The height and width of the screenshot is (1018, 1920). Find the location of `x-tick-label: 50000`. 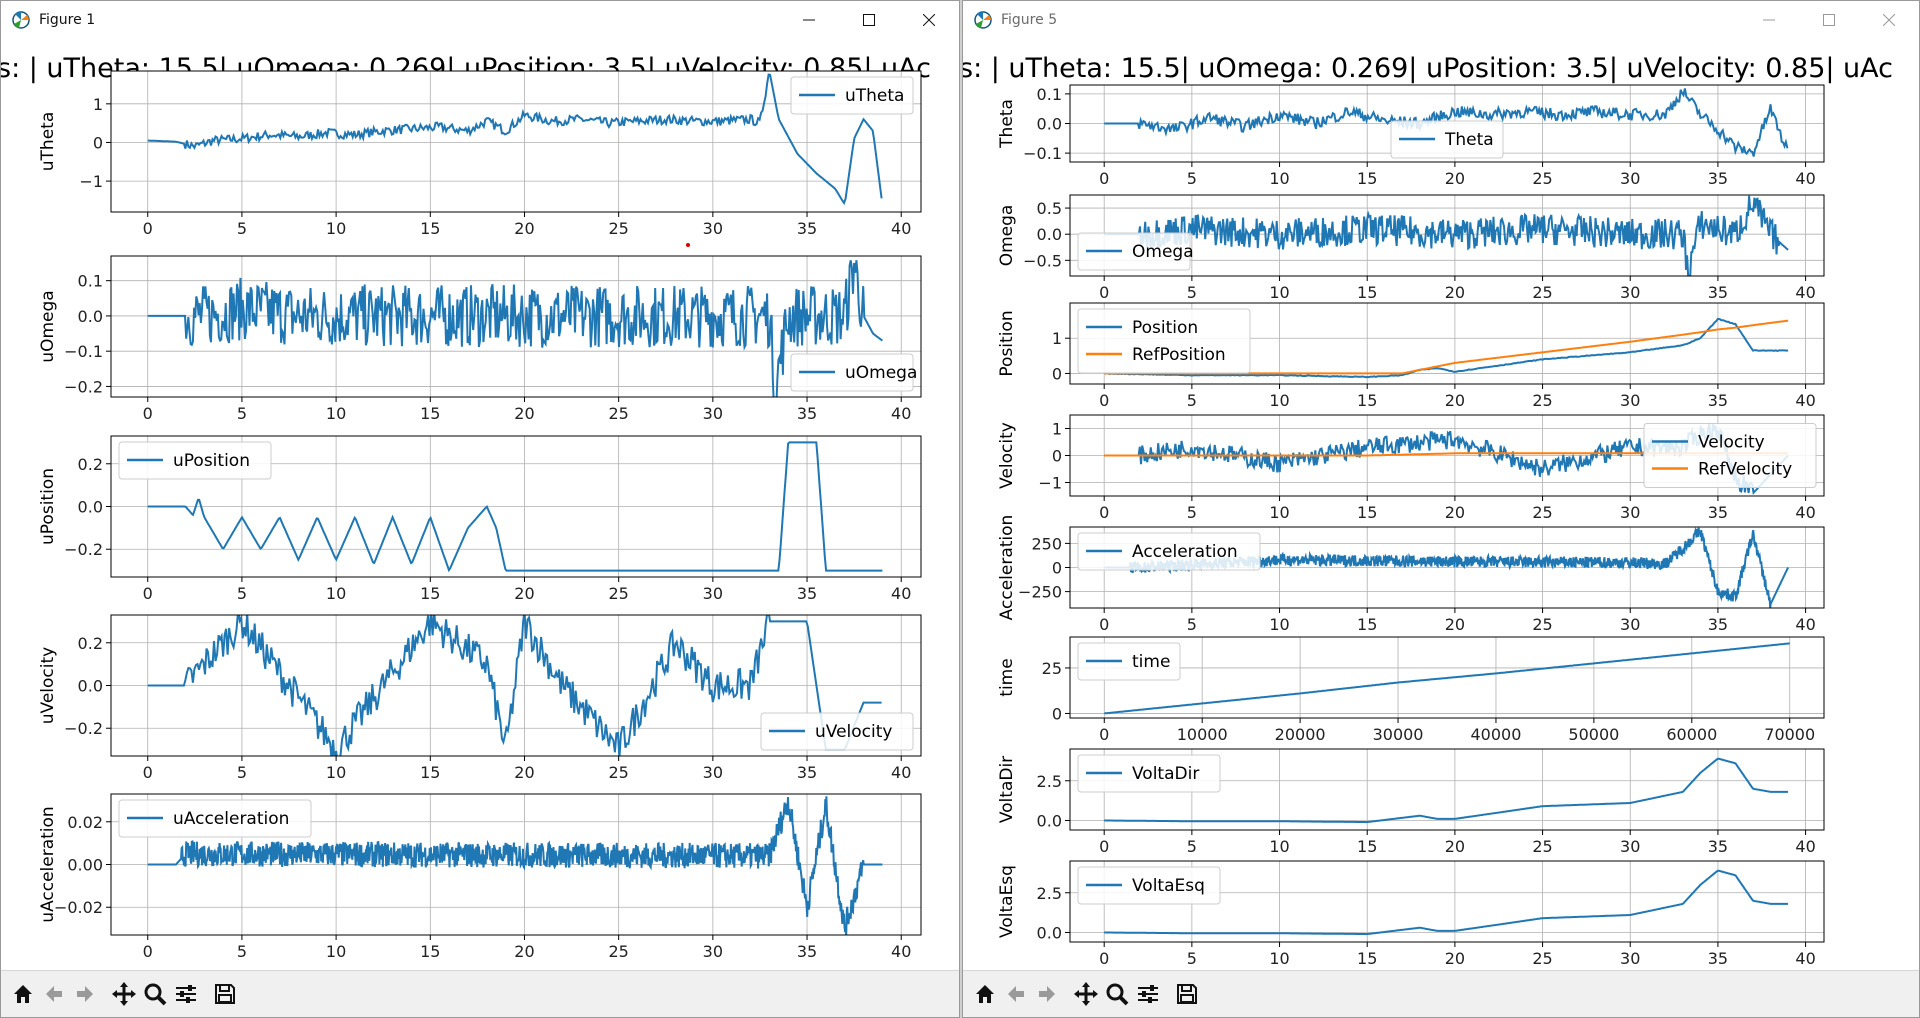

x-tick-label: 50000 is located at coordinates (1593, 734).